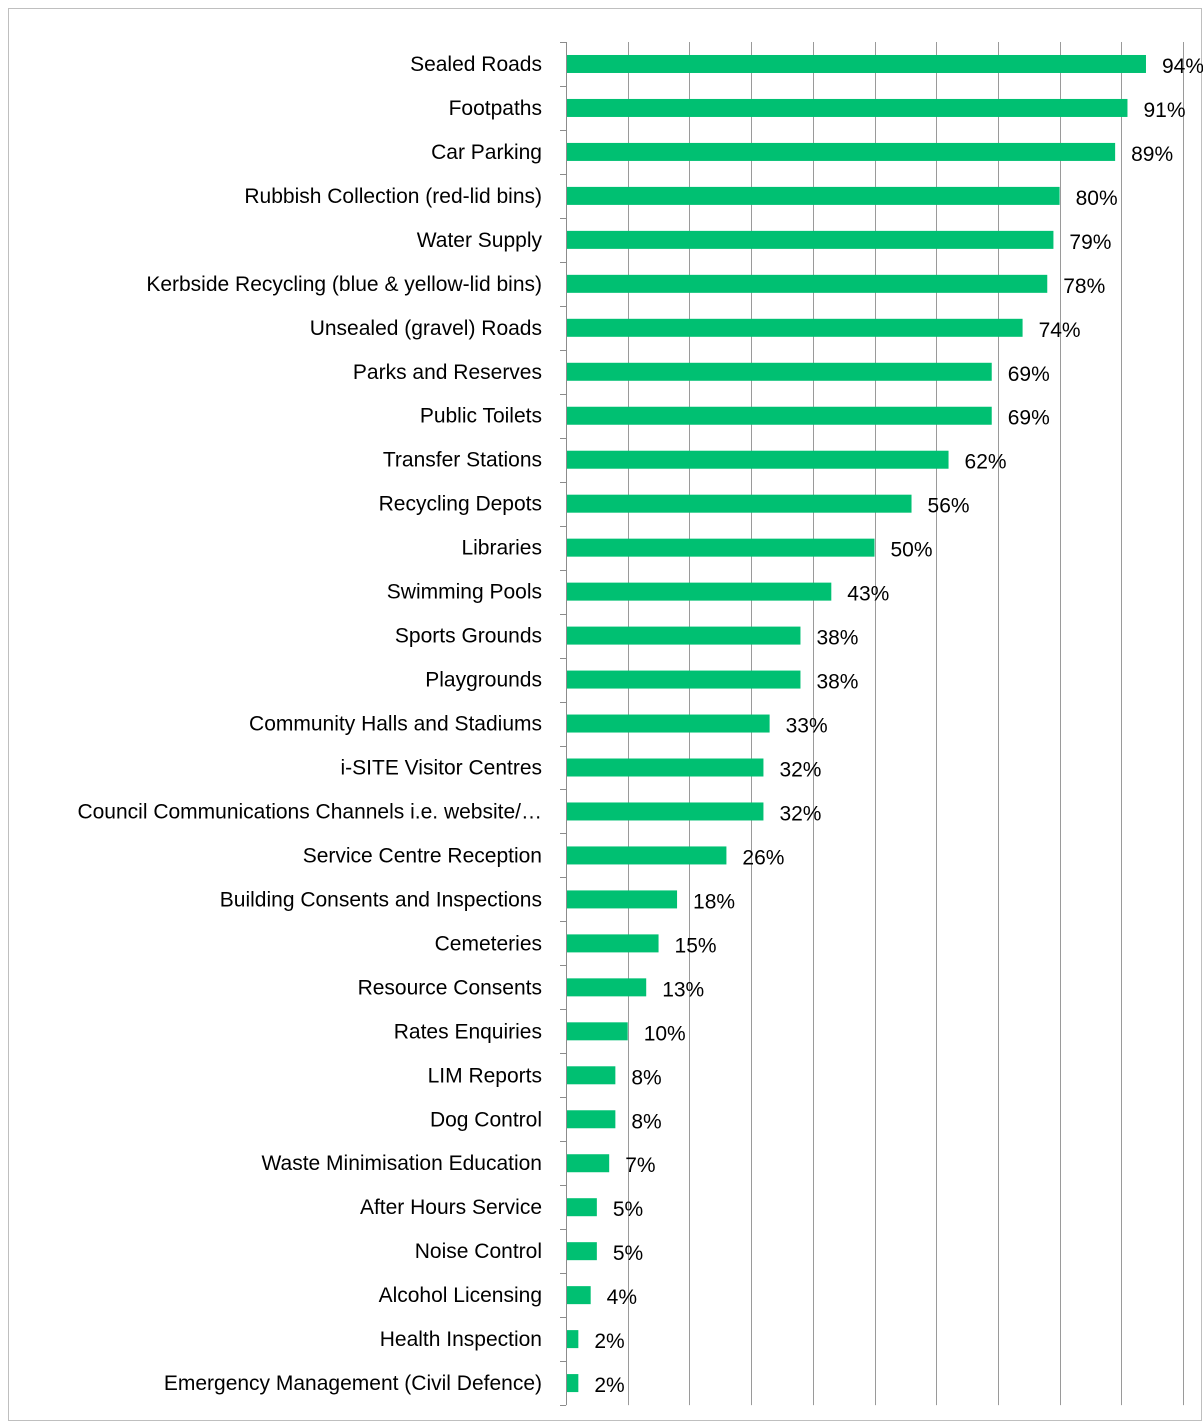 The height and width of the screenshot is (1423, 1203). I want to click on category-label: Alcohol Licensing, so click(460, 1295).